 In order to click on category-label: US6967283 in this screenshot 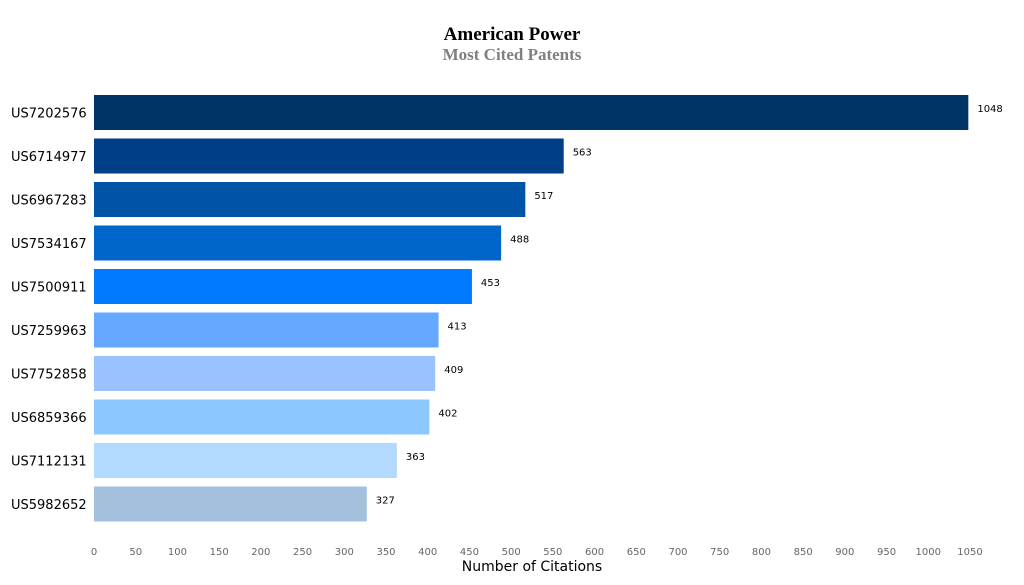, I will do `click(49, 201)`.